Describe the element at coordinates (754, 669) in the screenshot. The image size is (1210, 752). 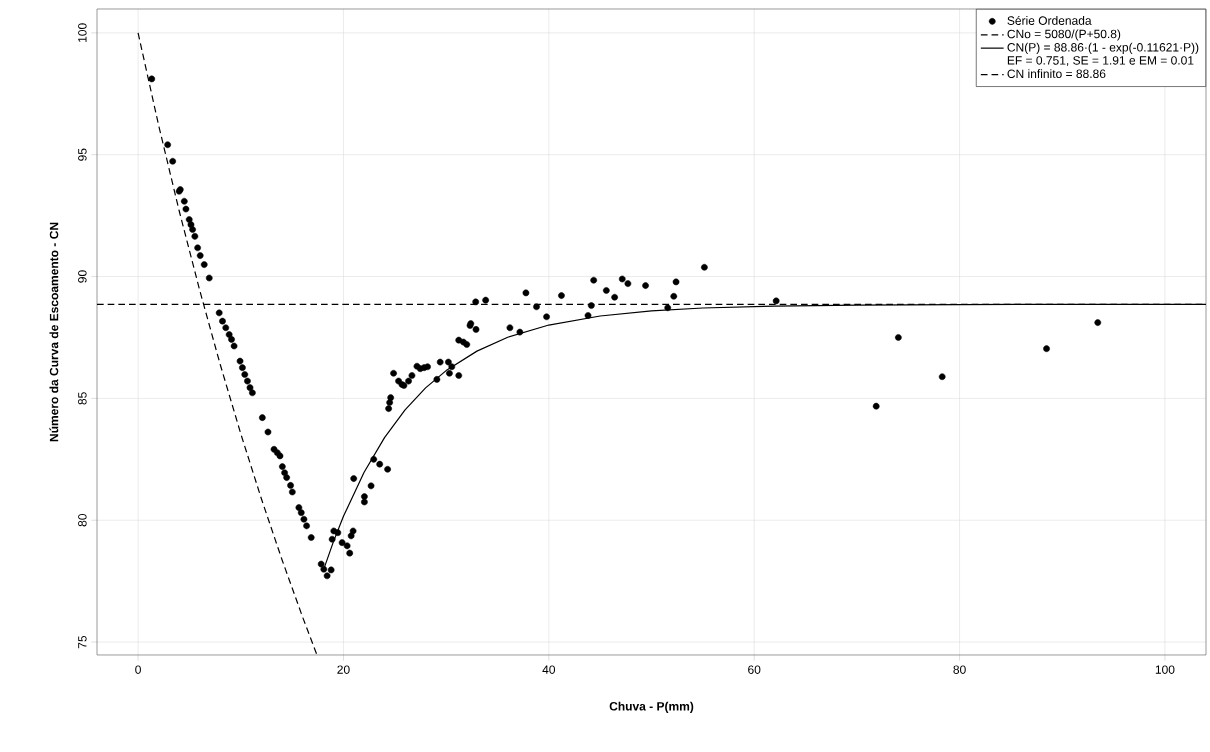
I see `x-tick-label: 60` at that location.